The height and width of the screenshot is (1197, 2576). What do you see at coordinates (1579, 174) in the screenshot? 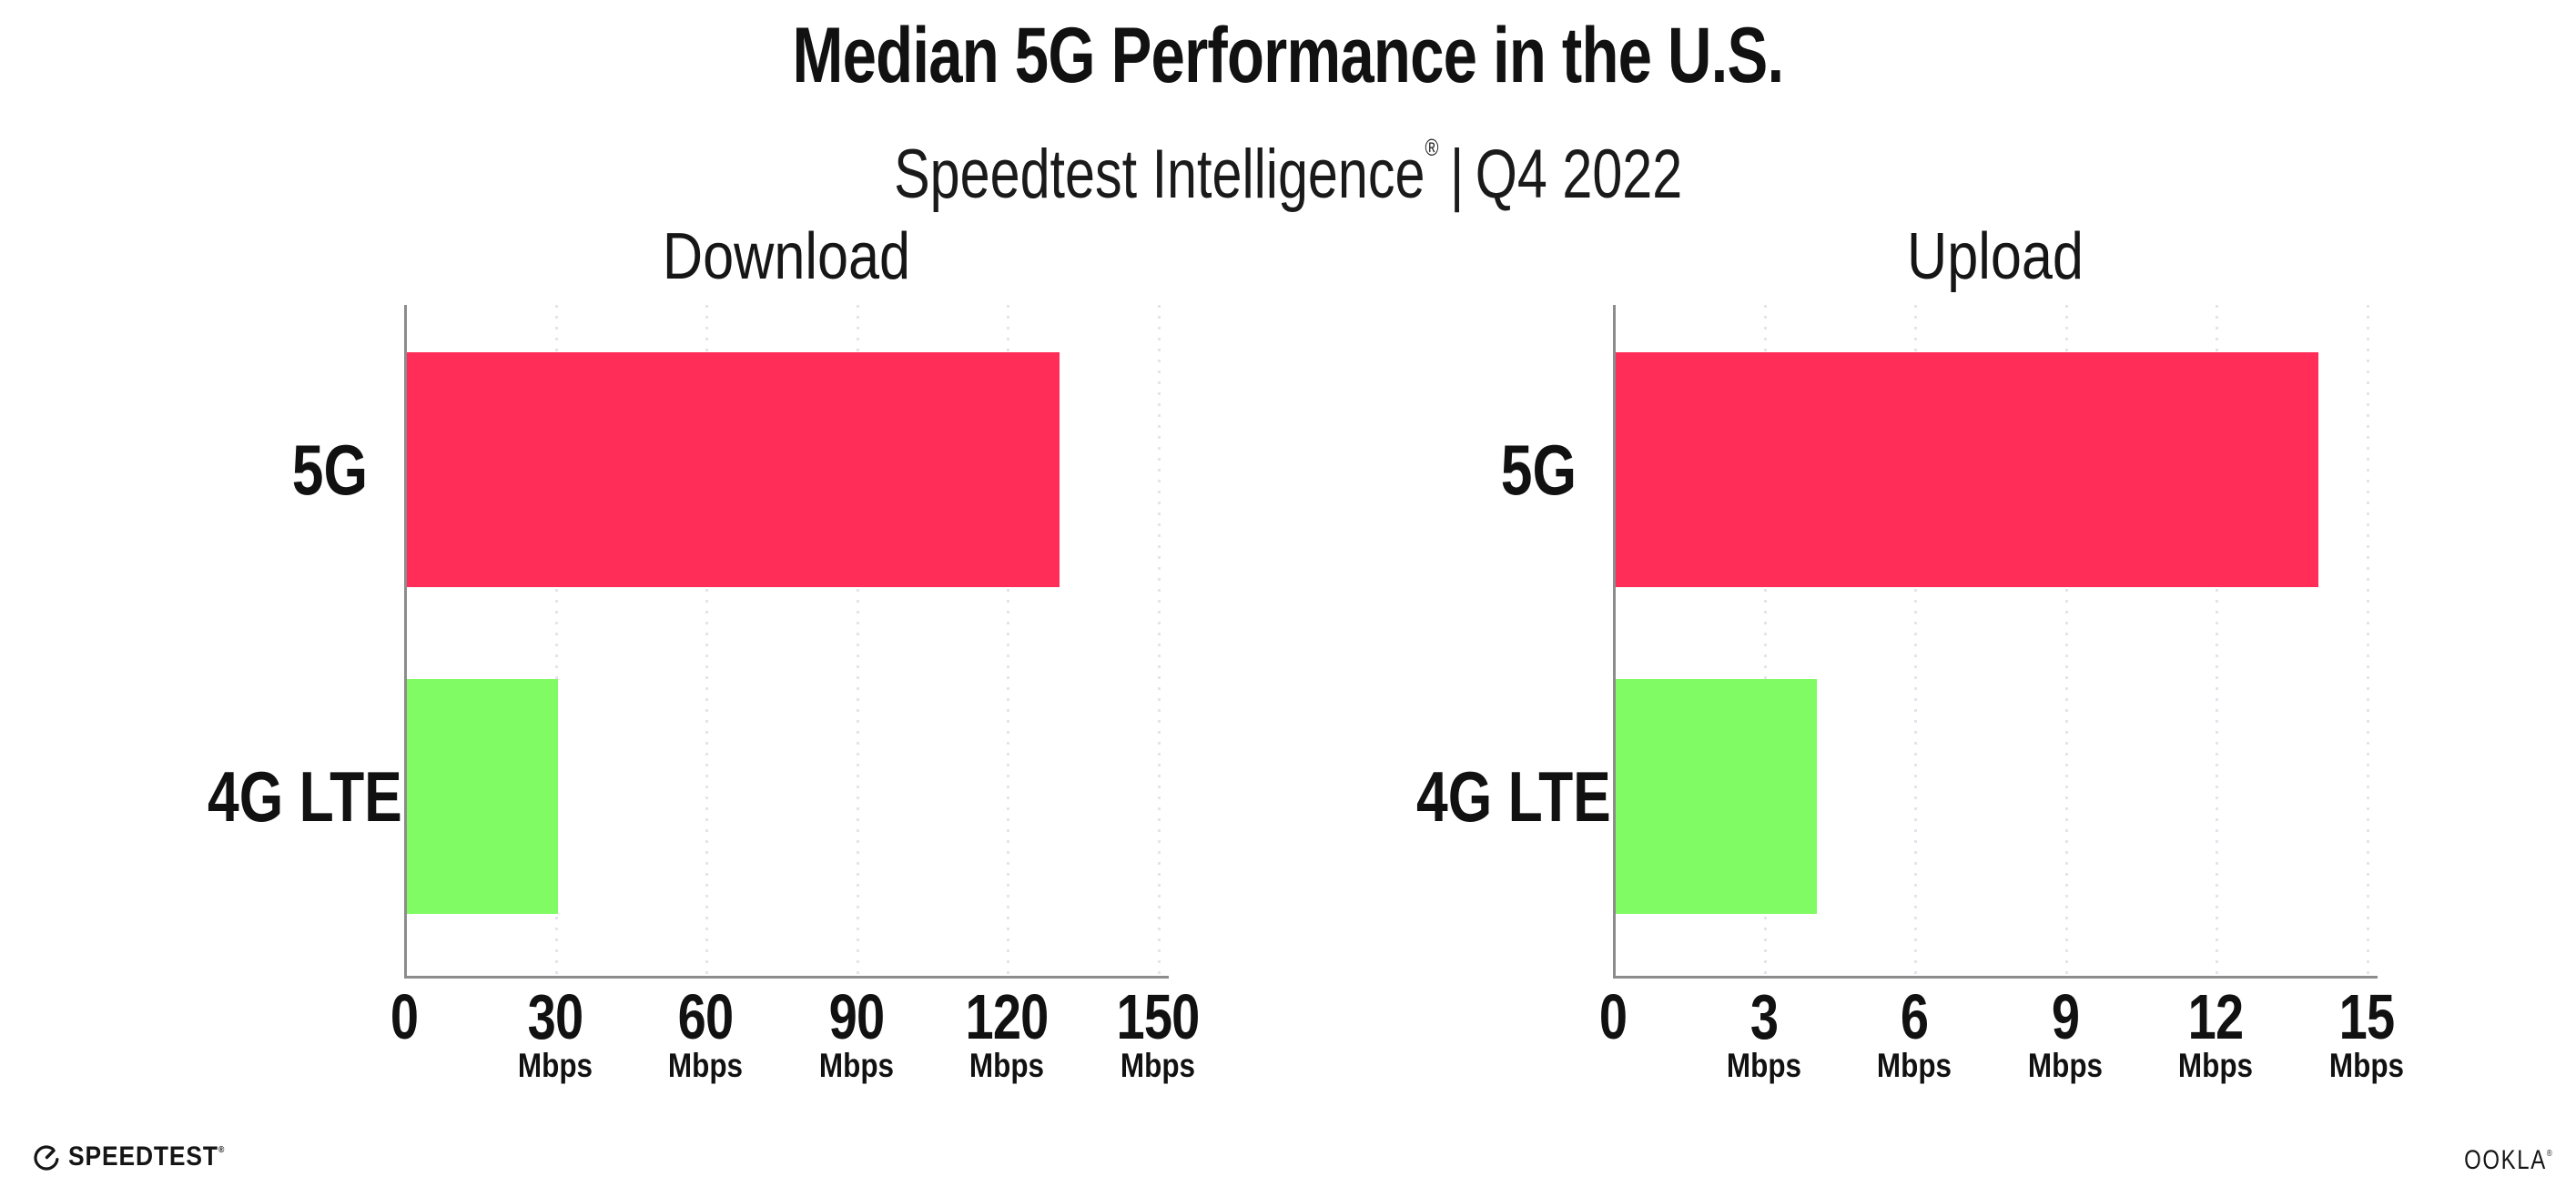
I see `subtitle-period: Q4 2022` at bounding box center [1579, 174].